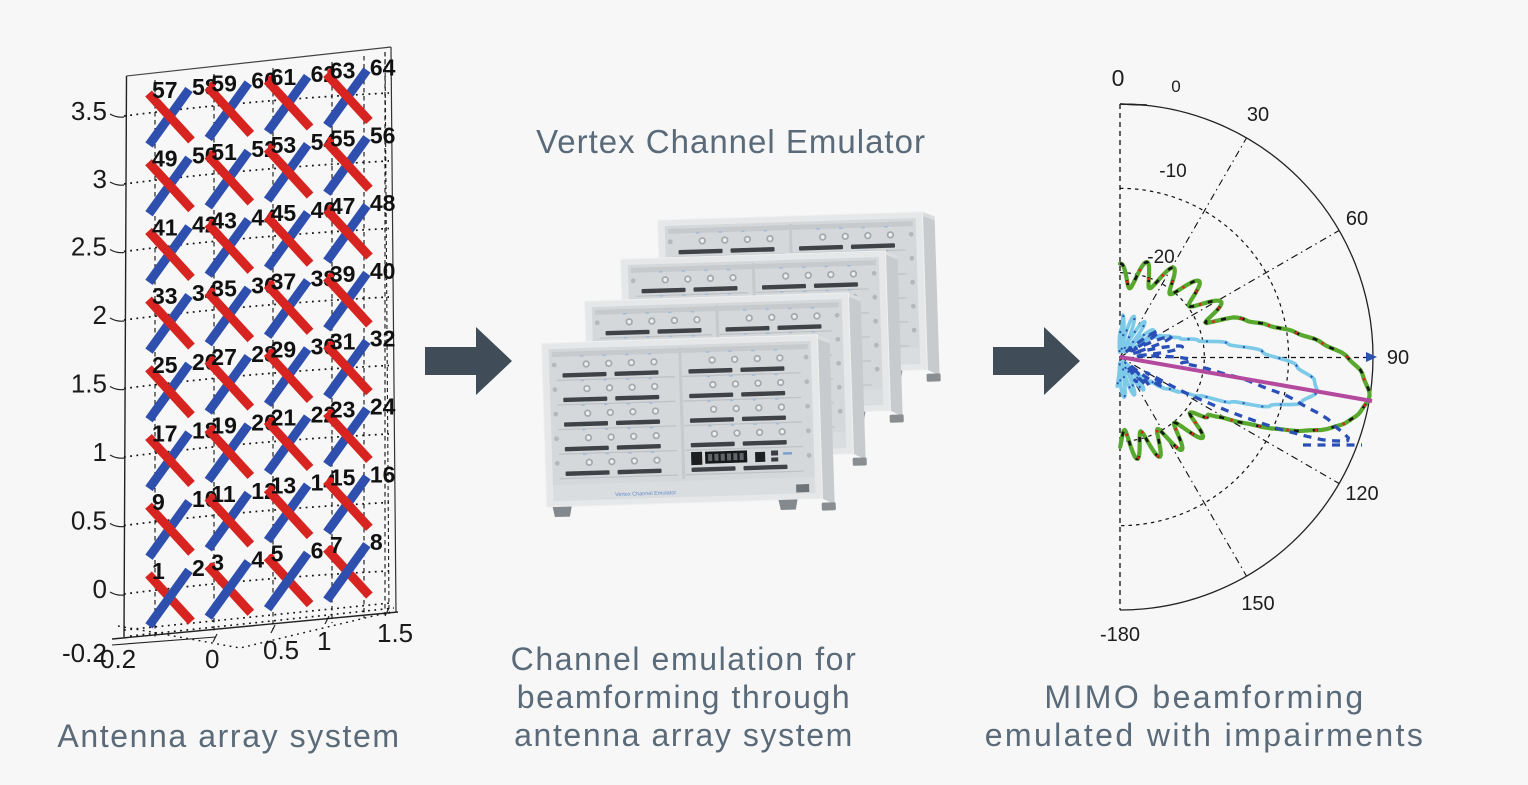  I want to click on svg-text: 23, so click(343, 410).